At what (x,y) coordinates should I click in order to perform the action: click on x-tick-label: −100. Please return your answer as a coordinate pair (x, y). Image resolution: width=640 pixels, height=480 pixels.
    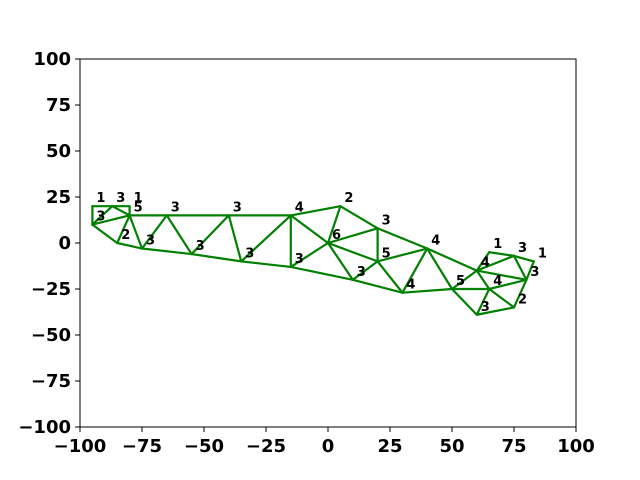
    Looking at the image, I should click on (80, 446).